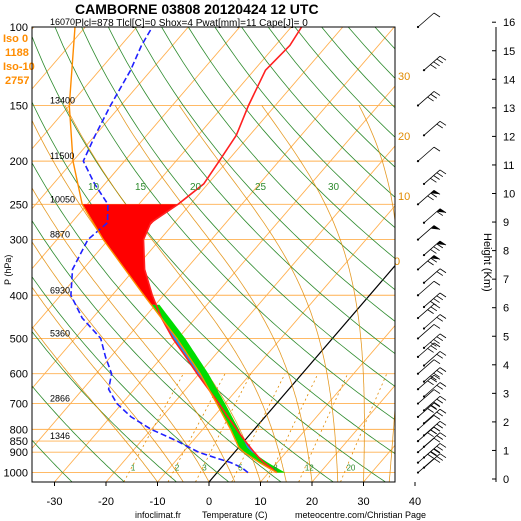  What do you see at coordinates (506, 366) in the screenshot?
I see `height-tick-label: 4` at bounding box center [506, 366].